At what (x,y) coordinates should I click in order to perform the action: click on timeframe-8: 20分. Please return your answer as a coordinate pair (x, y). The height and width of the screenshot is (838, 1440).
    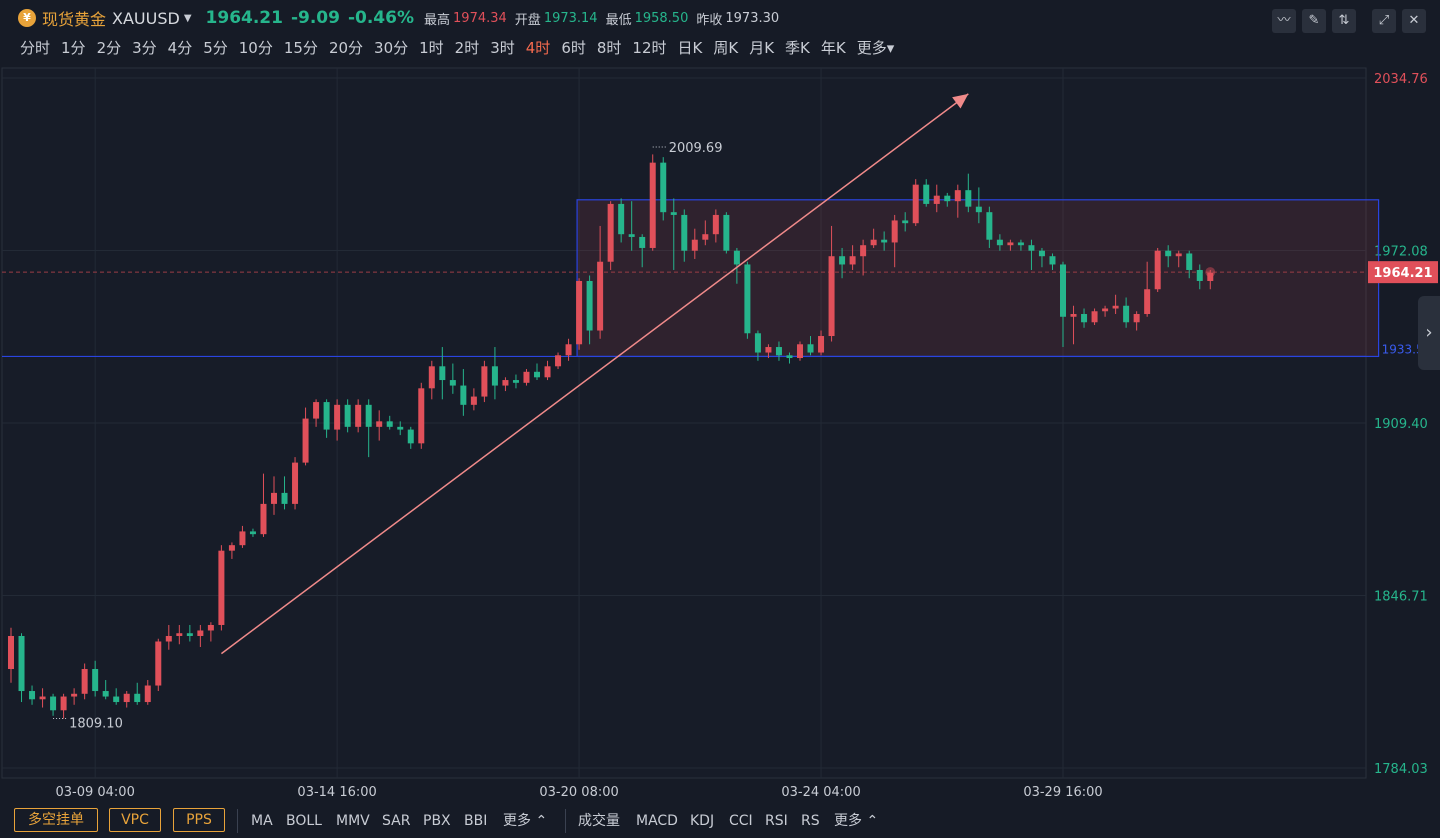
    Looking at the image, I should click on (346, 48).